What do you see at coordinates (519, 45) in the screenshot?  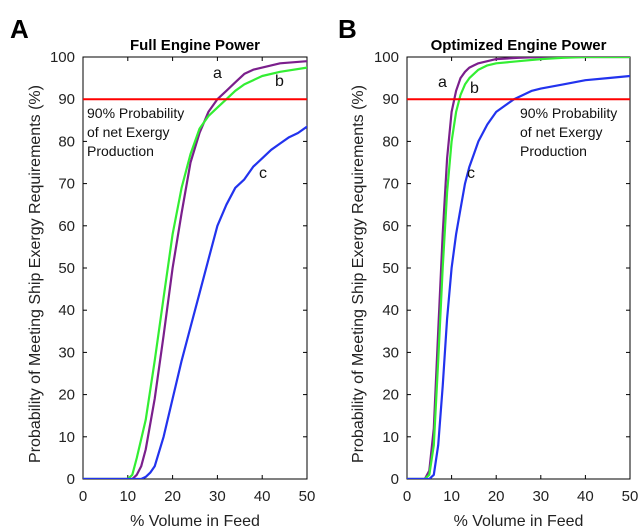 I see `chart-title: Optimized Engine Power` at bounding box center [519, 45].